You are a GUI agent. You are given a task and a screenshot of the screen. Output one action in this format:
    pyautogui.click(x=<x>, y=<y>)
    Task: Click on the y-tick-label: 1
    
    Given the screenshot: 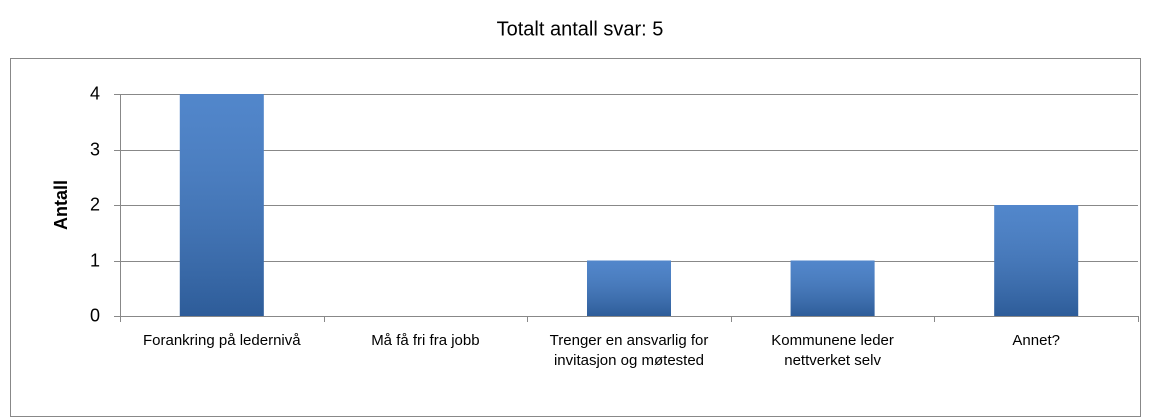 What is the action you would take?
    pyautogui.click(x=95, y=260)
    